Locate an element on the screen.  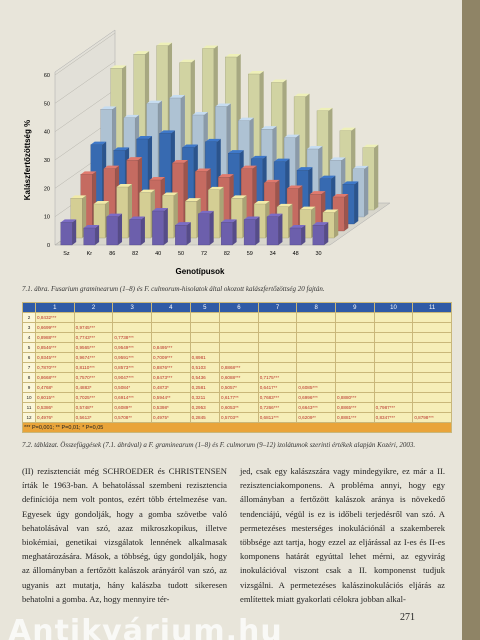
row-label: 12 is located at coordinates (29, 417).